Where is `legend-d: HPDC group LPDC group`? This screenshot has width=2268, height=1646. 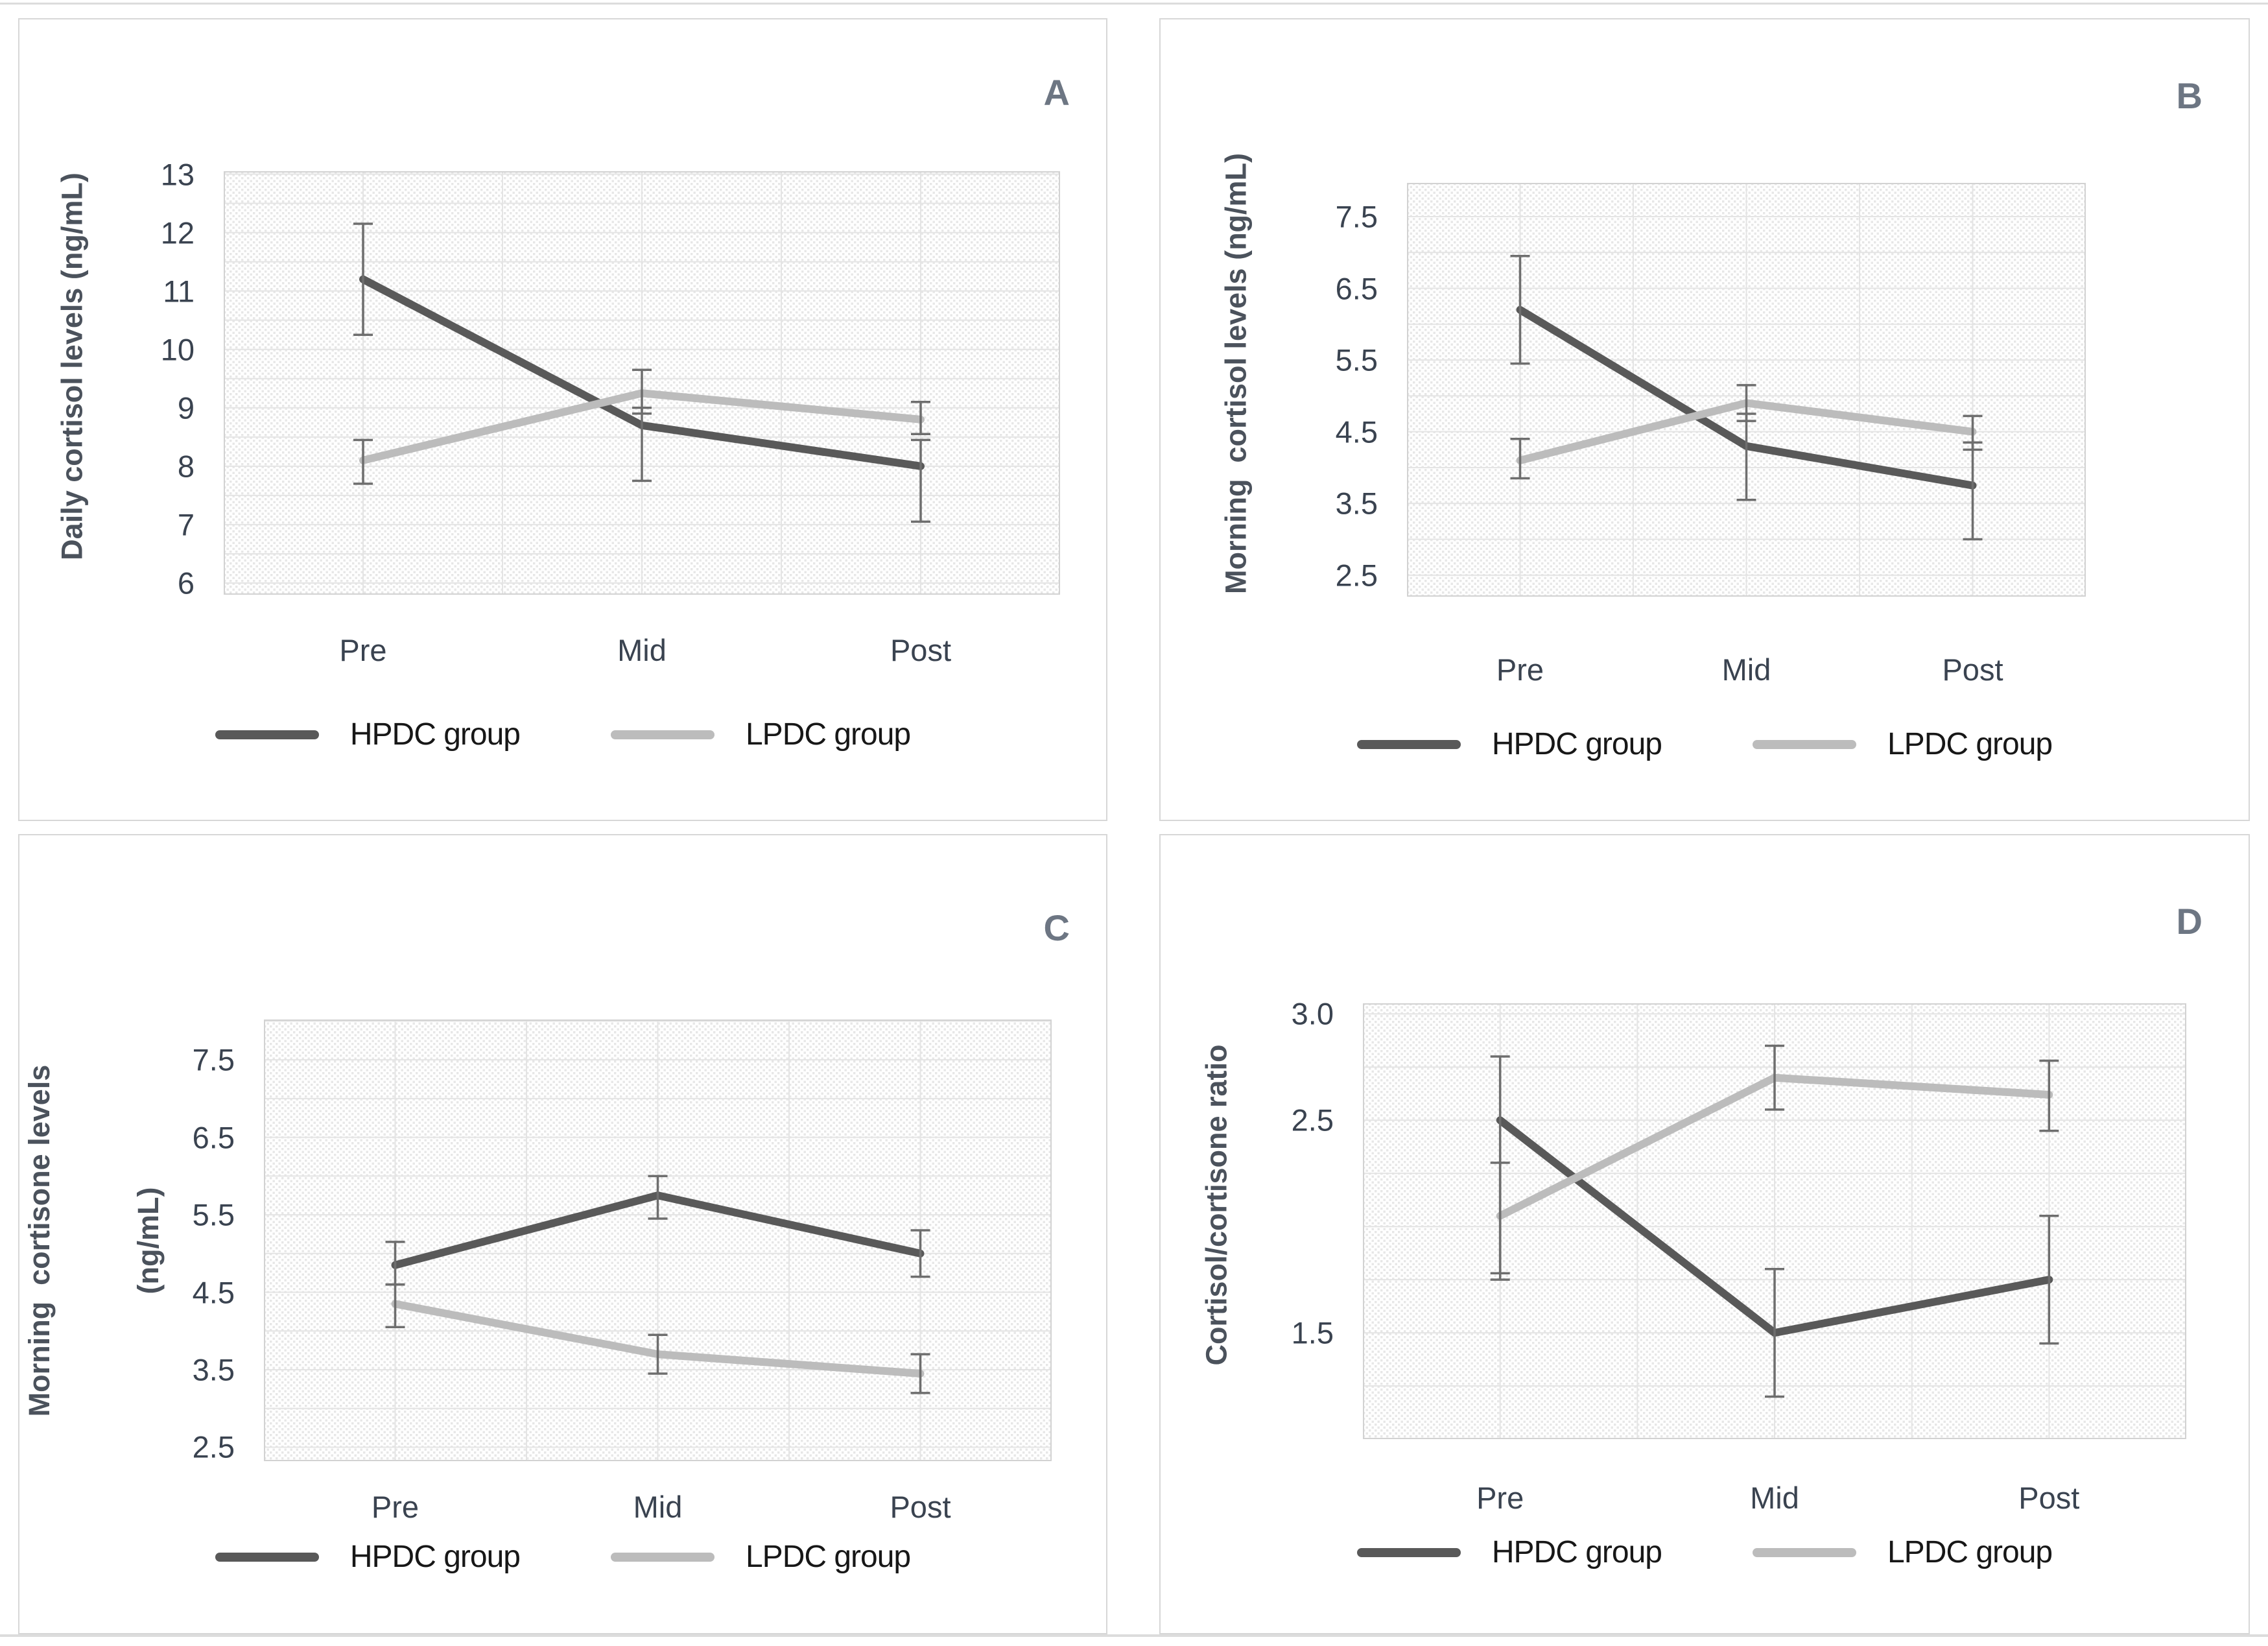
legend-d: HPDC group LPDC group is located at coordinates (1705, 1552).